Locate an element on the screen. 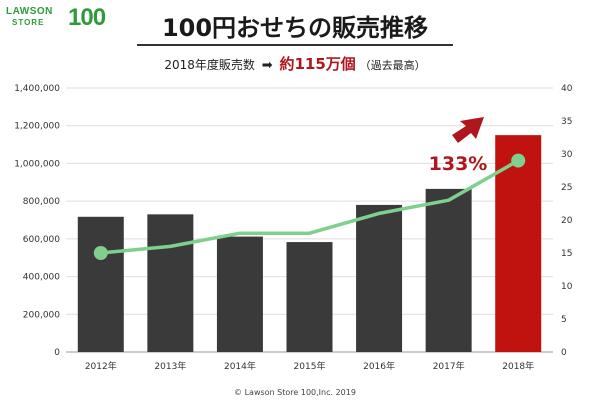 Image resolution: width=590 pixels, height=407 pixels. left-axis-tick-label: 1,000,000 is located at coordinates (37, 164).